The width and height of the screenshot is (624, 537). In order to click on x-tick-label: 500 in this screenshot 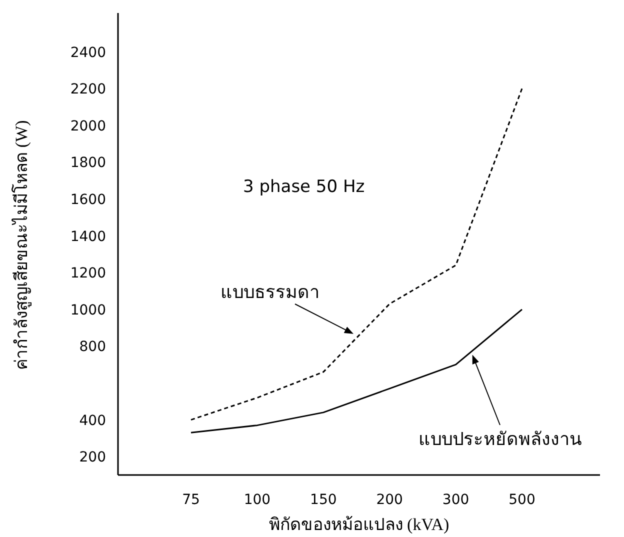, I will do `click(522, 500)`.